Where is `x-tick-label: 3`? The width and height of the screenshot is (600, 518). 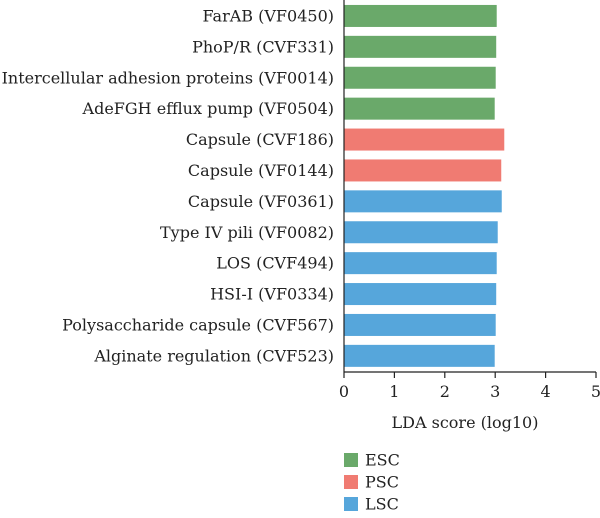
x-tick-label: 3 is located at coordinates (495, 391).